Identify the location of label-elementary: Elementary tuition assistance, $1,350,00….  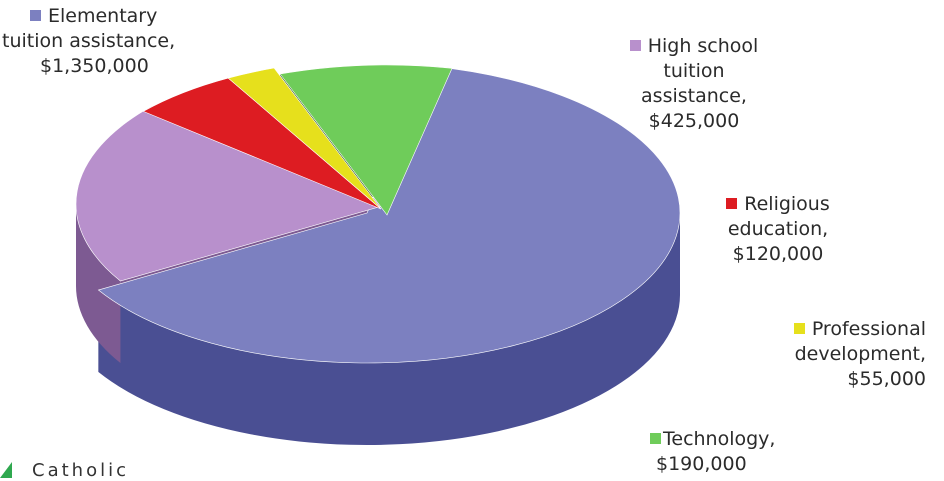
(89, 41).